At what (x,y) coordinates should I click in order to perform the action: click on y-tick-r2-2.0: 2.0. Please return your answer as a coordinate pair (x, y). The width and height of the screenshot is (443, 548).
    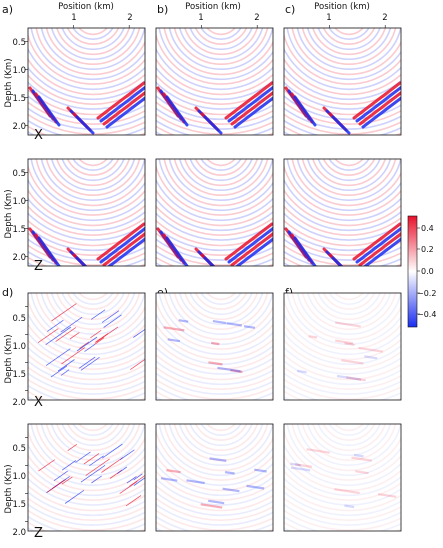
    Looking at the image, I should click on (19, 258).